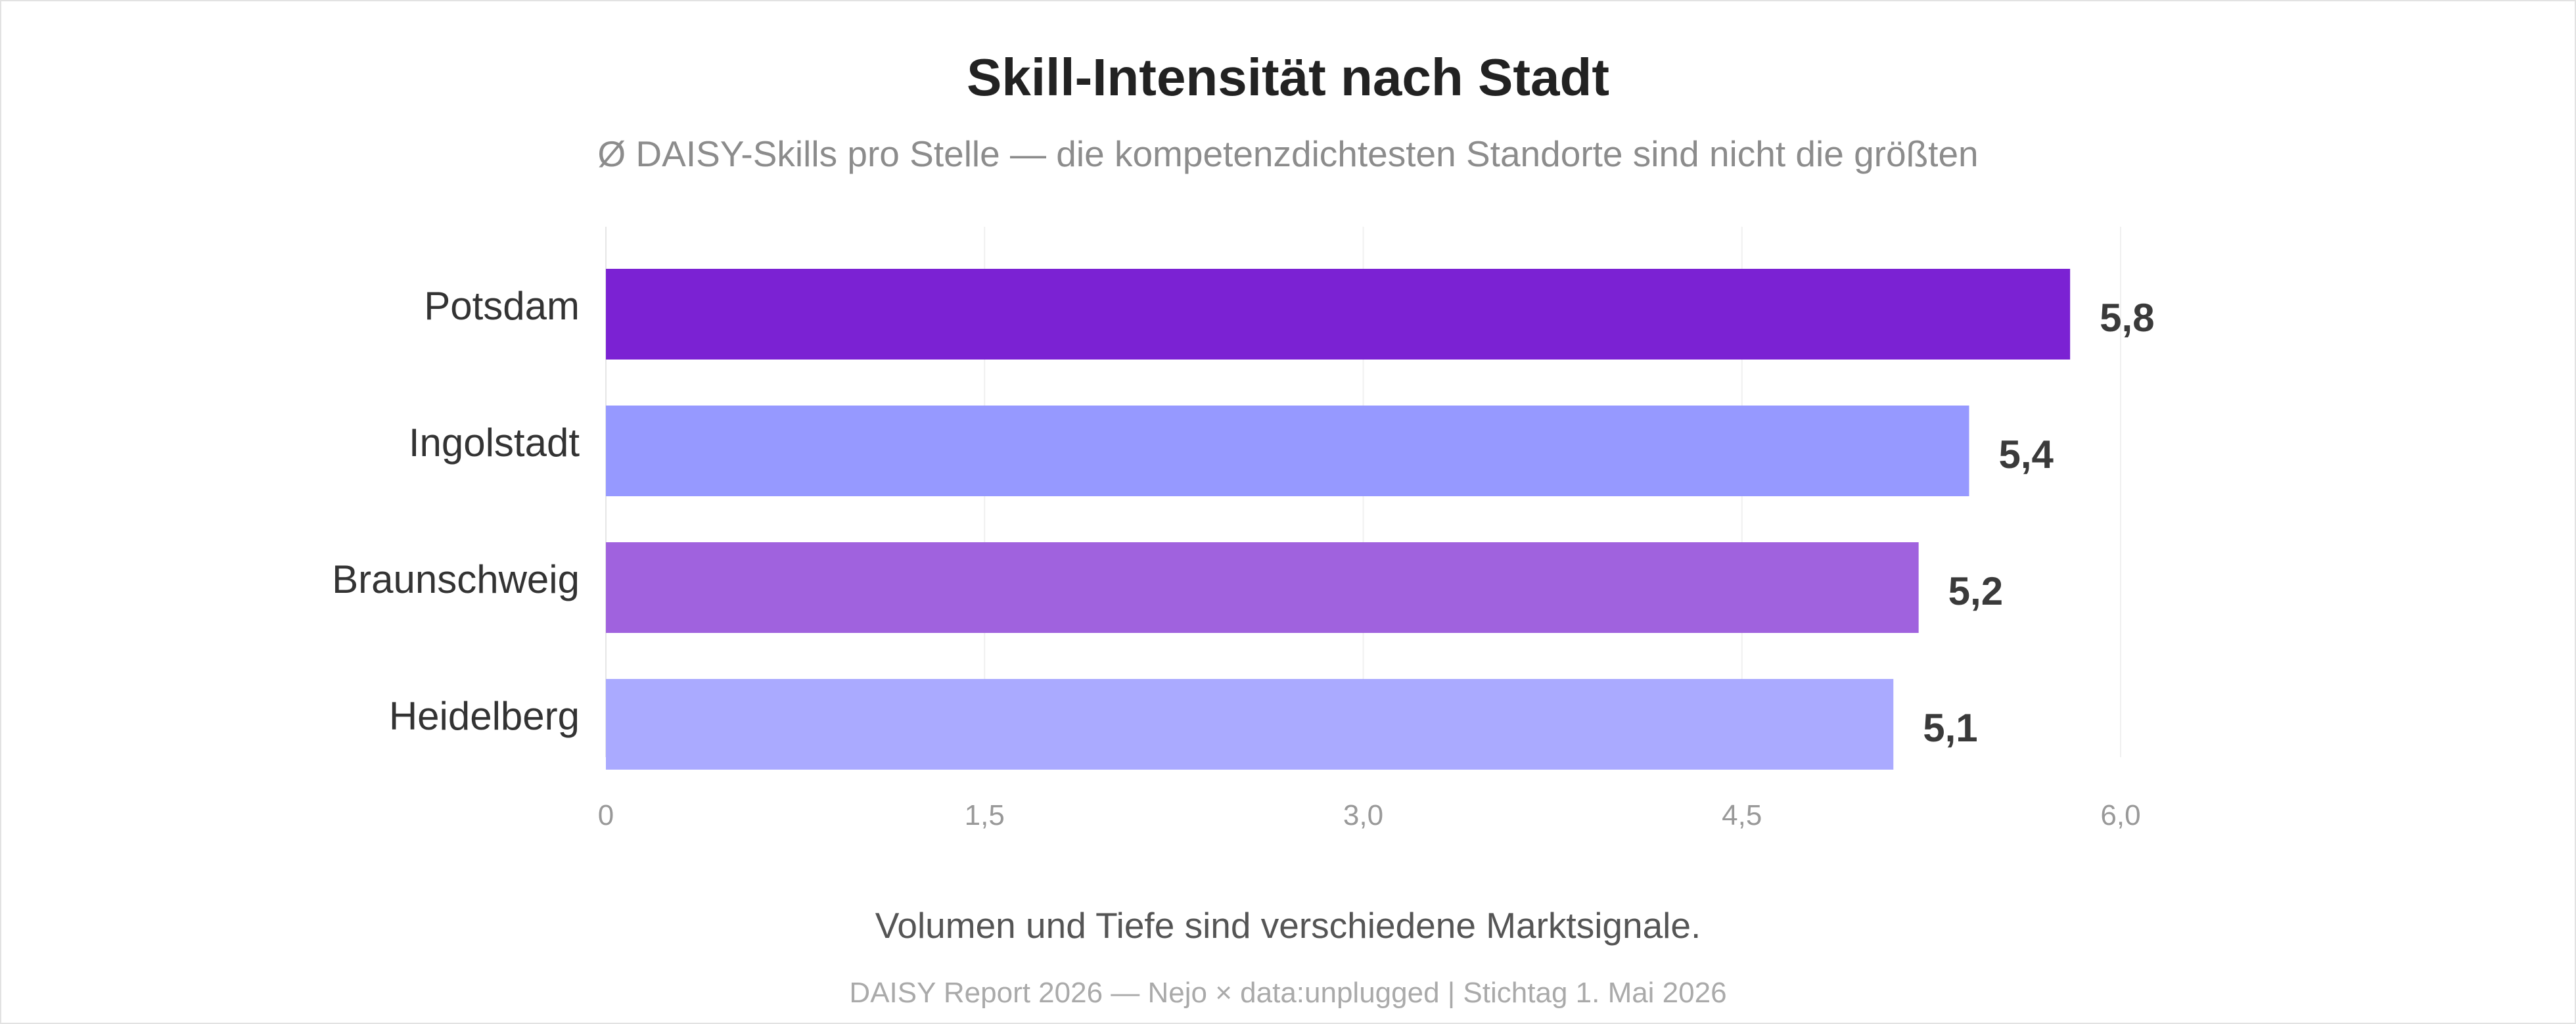 This screenshot has height=1024, width=2576. Describe the element at coordinates (502, 306) in the screenshot. I see `category-label: Potsdam` at that location.